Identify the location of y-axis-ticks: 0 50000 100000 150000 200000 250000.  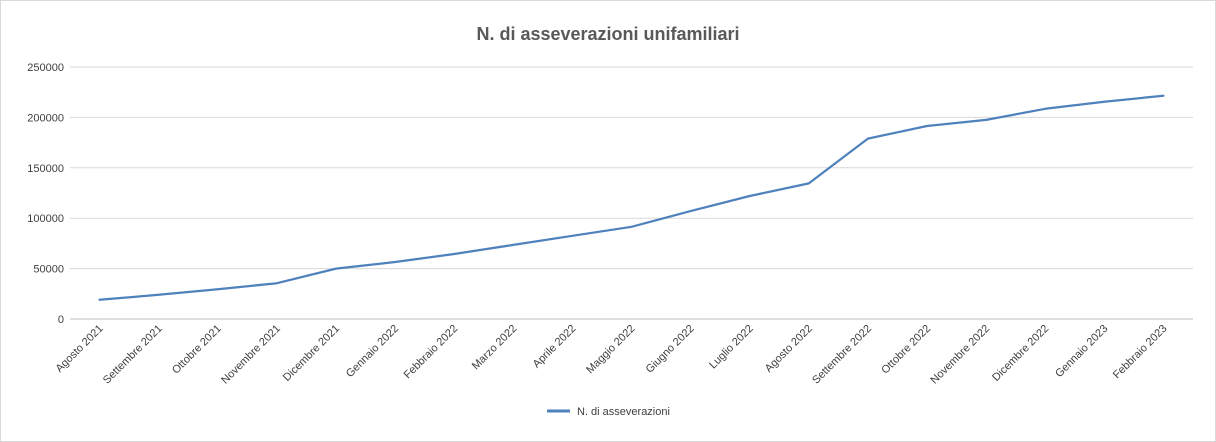
(45, 194).